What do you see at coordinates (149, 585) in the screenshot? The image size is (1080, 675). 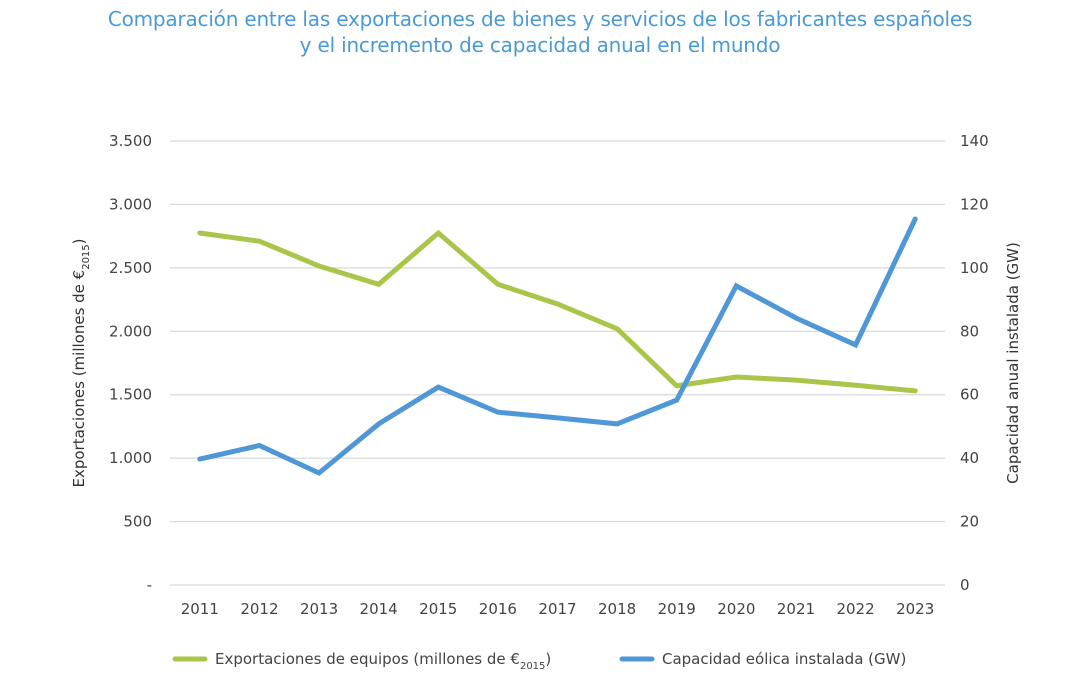 I see `left-tick-label: -` at bounding box center [149, 585].